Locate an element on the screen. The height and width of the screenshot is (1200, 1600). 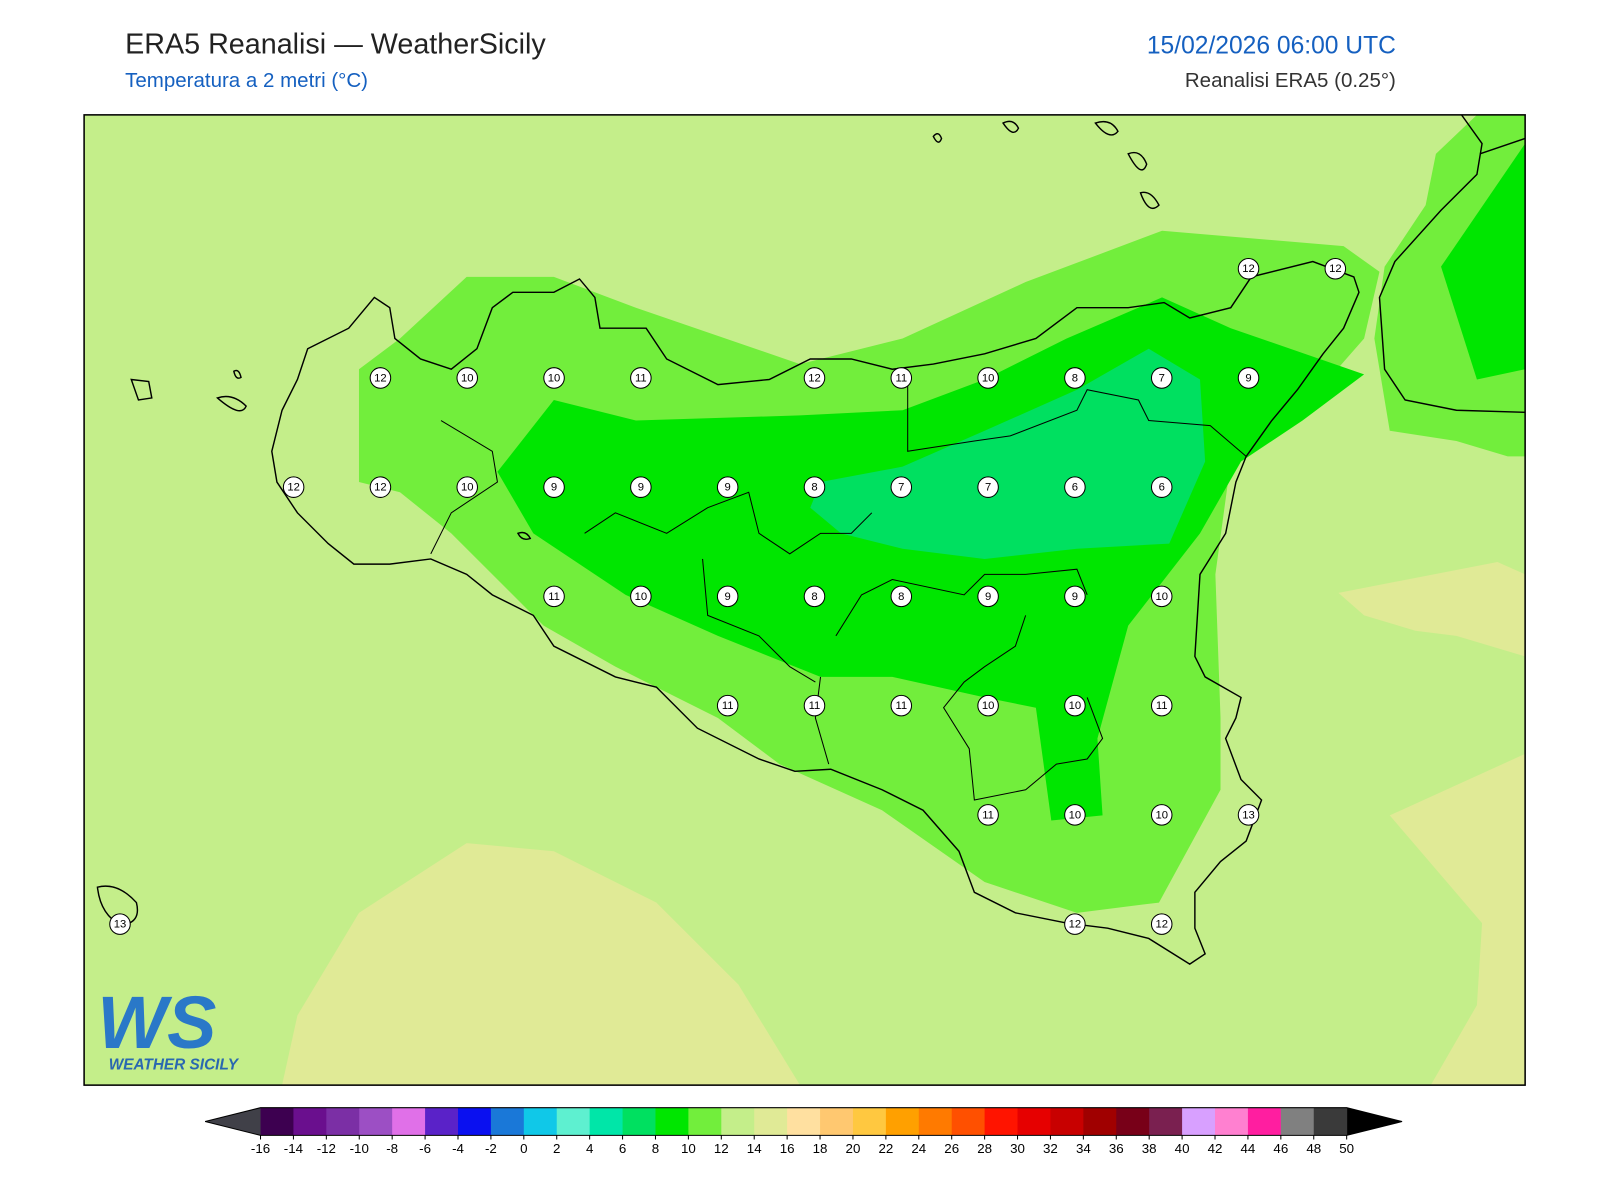
logo-name: WEATHER SICILY is located at coordinates (174, 1065).